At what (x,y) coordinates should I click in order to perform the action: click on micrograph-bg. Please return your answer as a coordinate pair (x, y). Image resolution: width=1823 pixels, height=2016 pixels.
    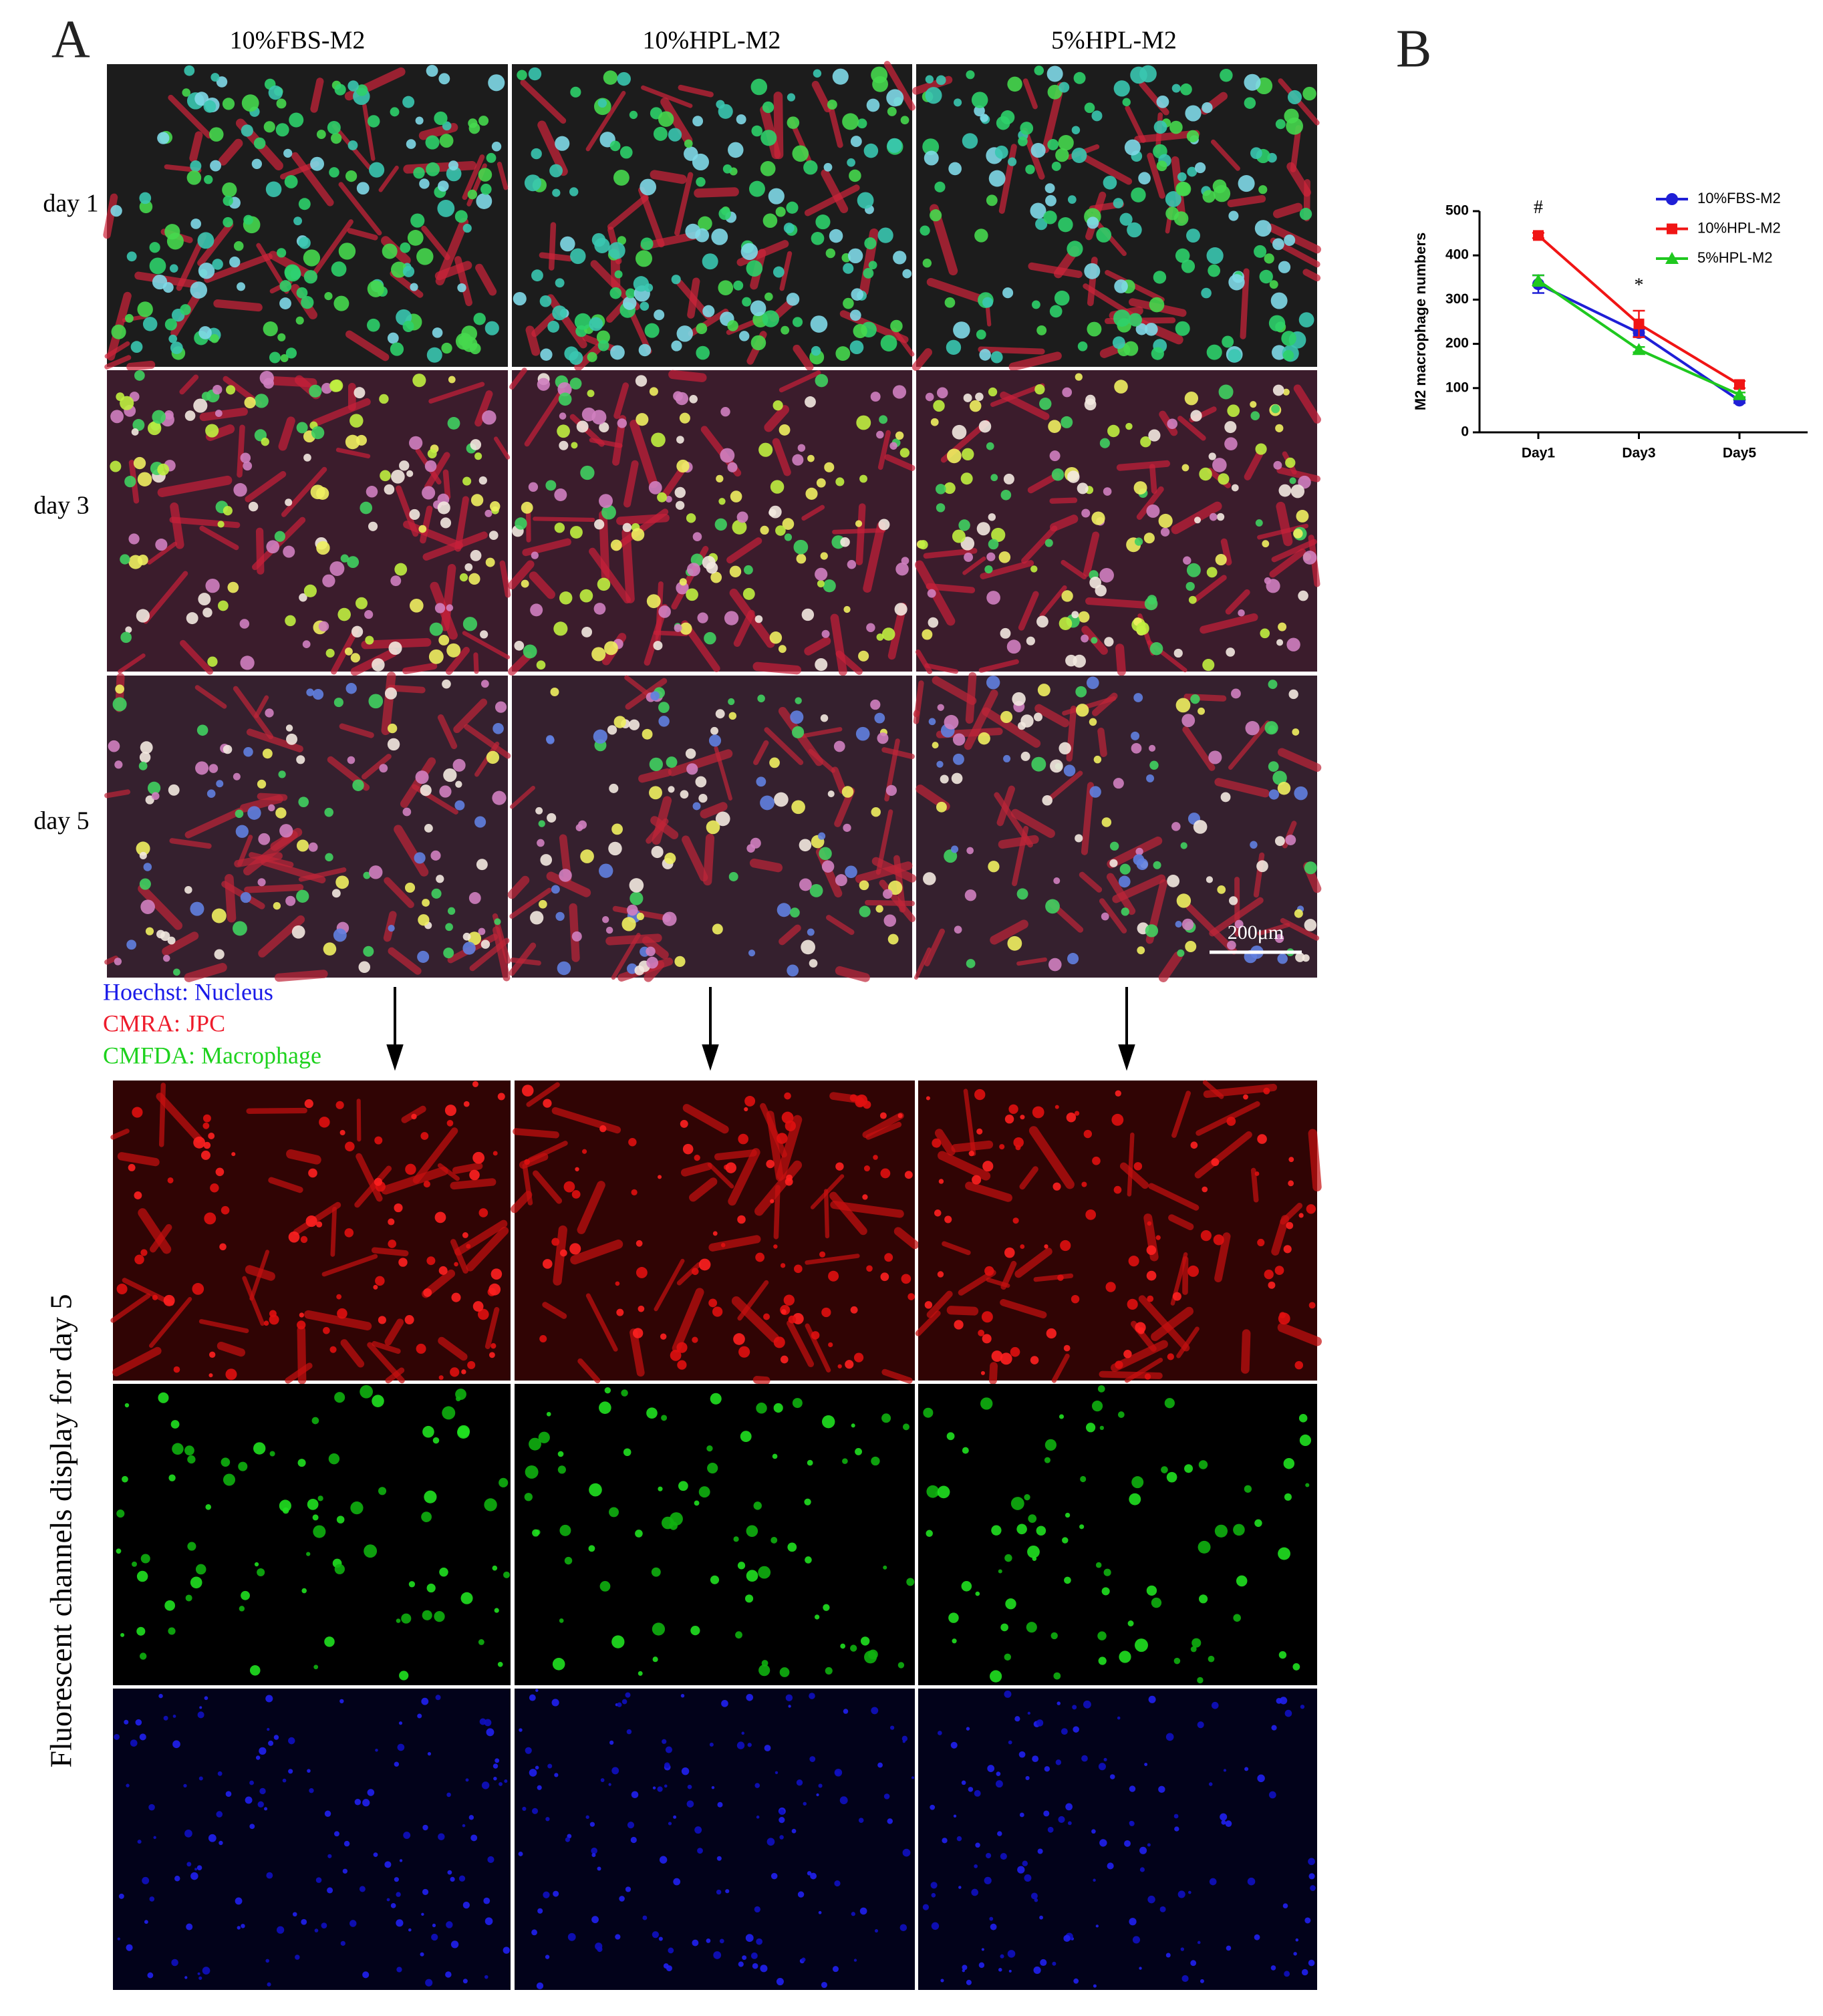
    Looking at the image, I should click on (1117, 1839).